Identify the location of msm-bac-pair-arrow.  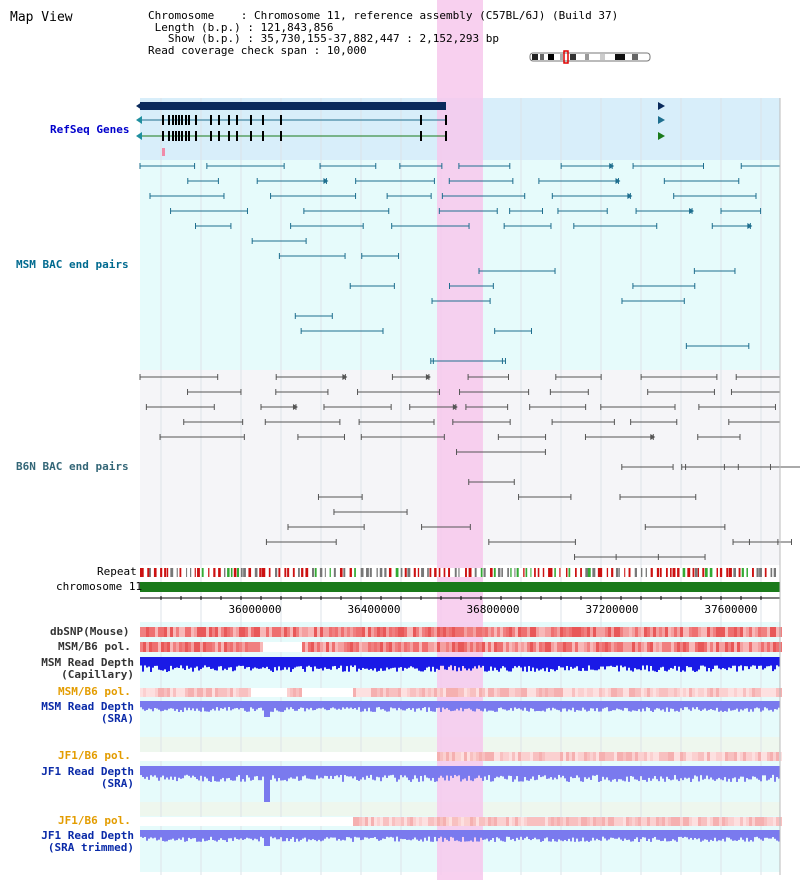
(692, 211).